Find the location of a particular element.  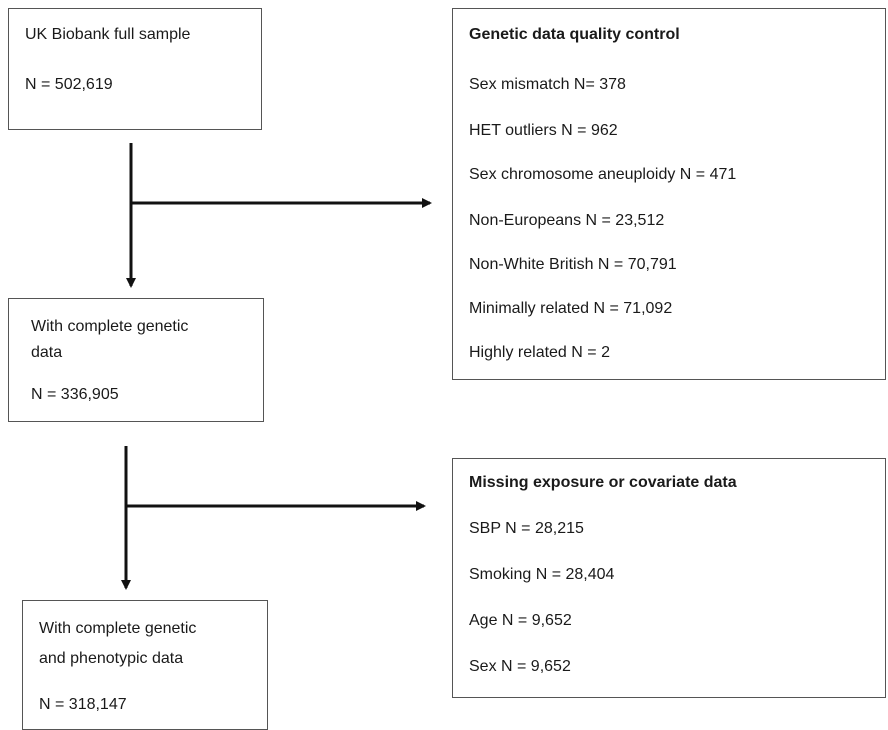

final-sample-count: N = 318,147 is located at coordinates (83, 704).